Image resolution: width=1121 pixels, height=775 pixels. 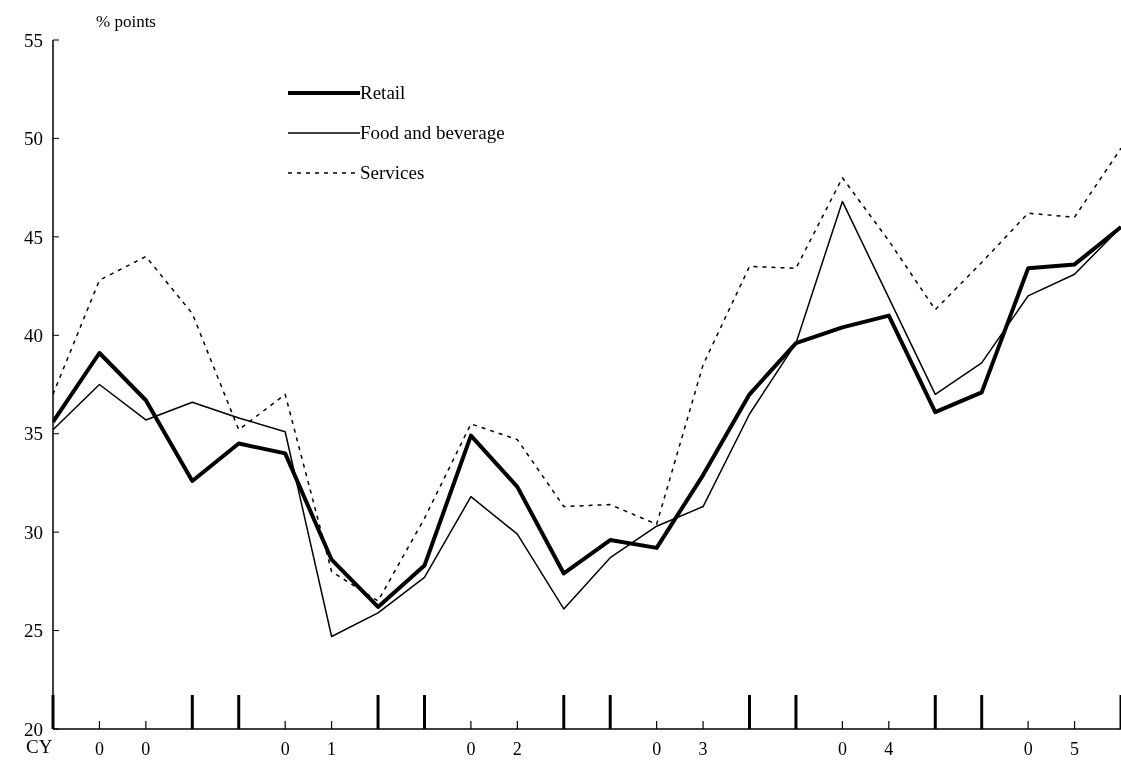 What do you see at coordinates (33, 532) in the screenshot?
I see `y-tick-label: 30` at bounding box center [33, 532].